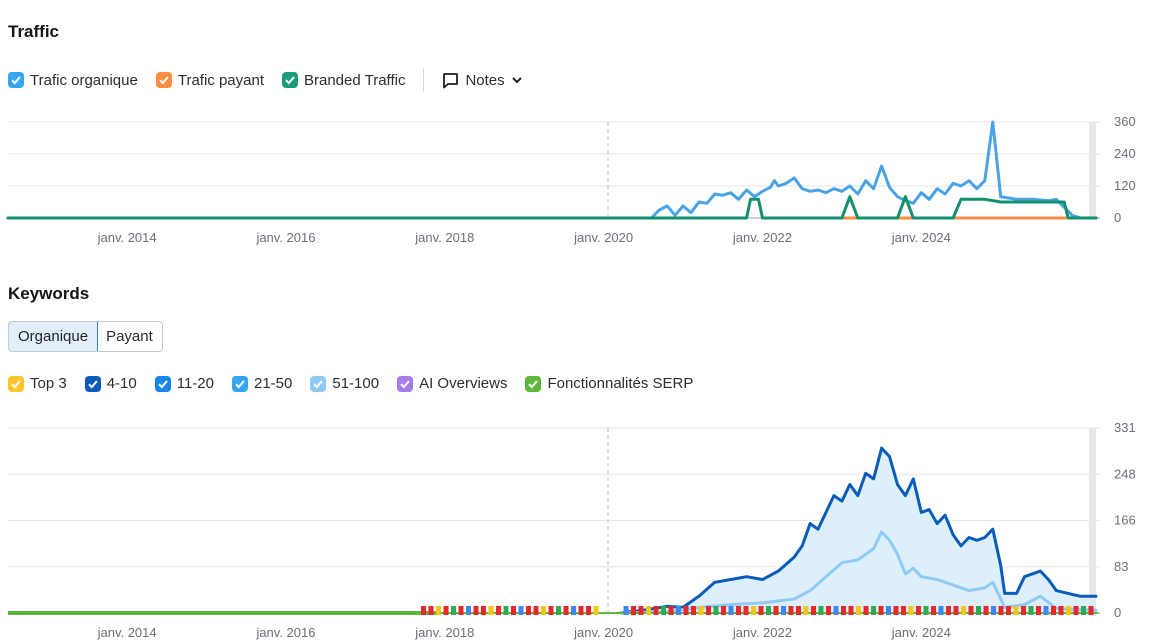  I want to click on legend-organic-traffic: Trafic organique, so click(73, 80).